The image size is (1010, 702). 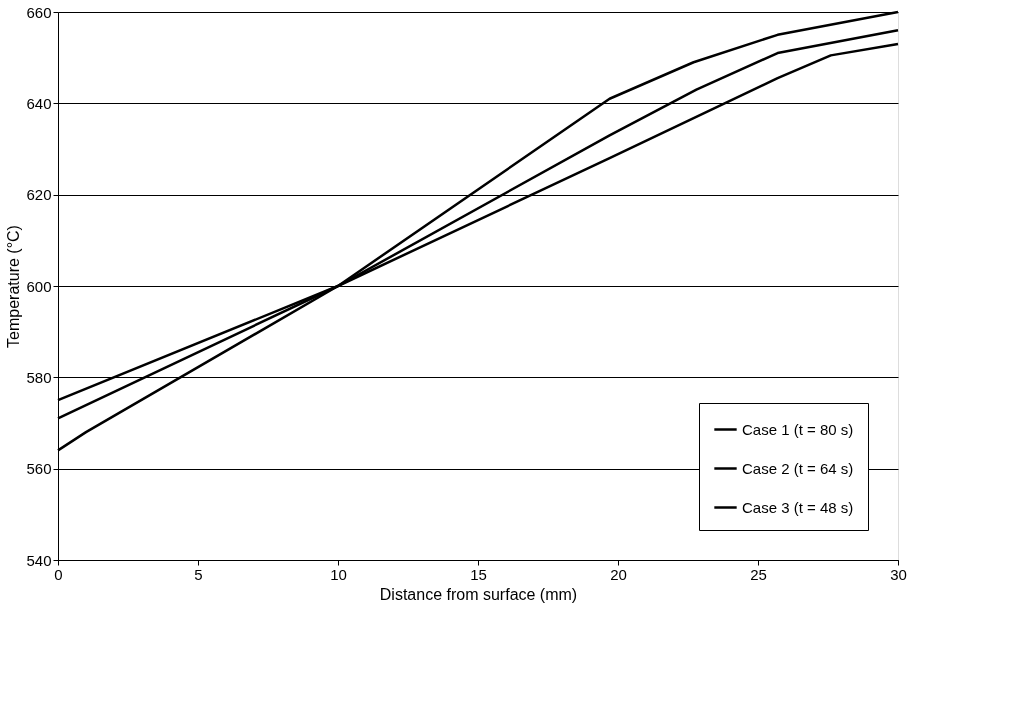 I want to click on x-tick-label: 5, so click(x=198, y=574).